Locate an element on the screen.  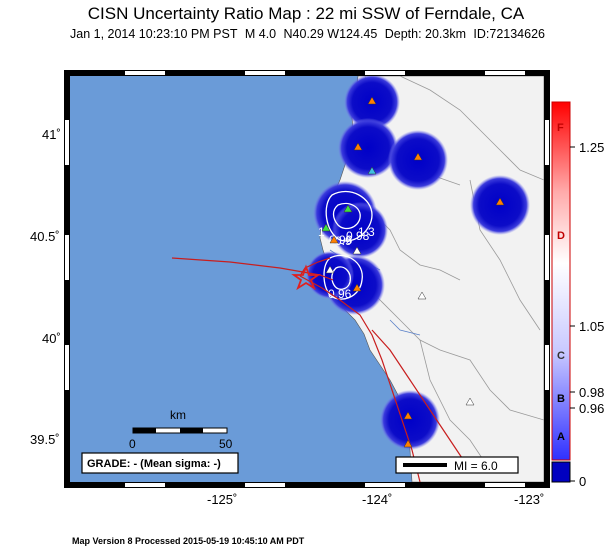
colorbar-tick: 0.98 is located at coordinates (591, 392).